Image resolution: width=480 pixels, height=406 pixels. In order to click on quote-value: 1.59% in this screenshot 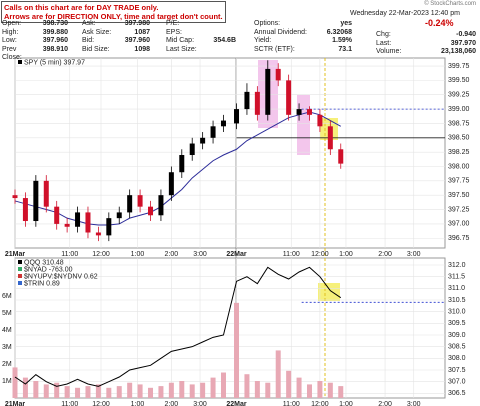, I will do `click(342, 40)`.